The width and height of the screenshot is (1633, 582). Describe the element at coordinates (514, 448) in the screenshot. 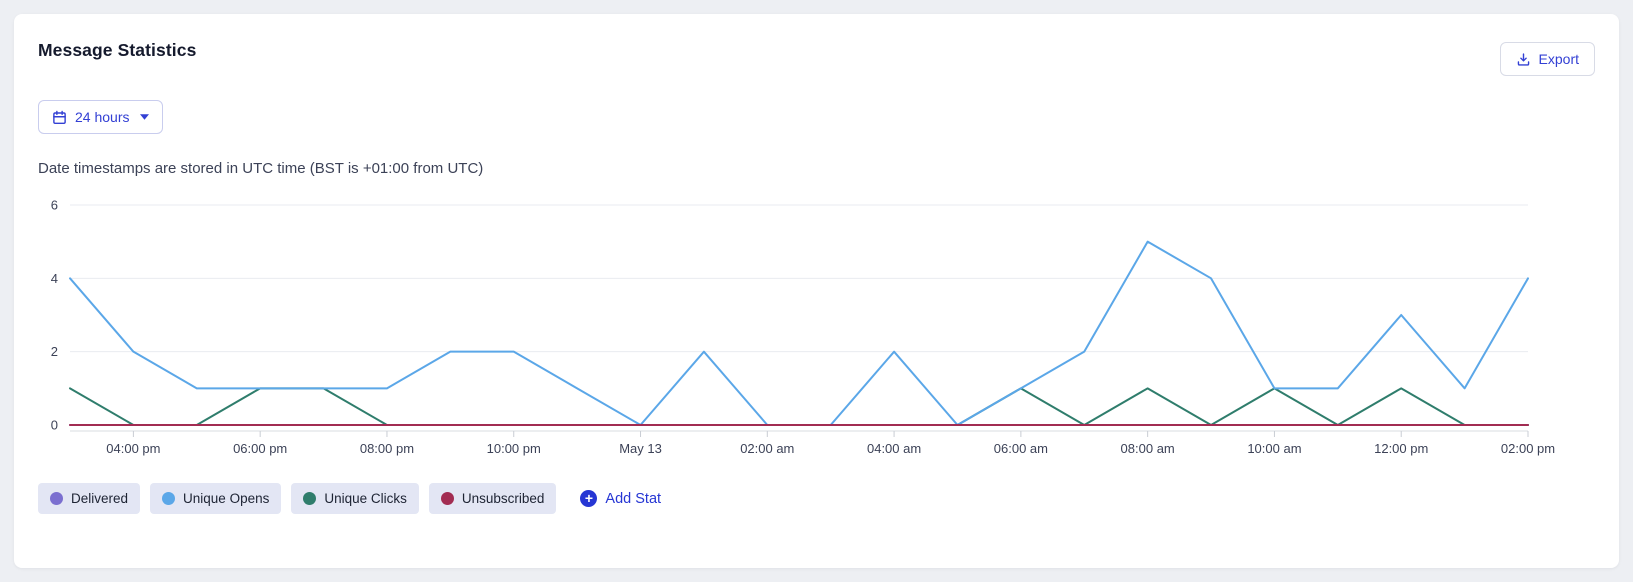

I see `svg-text: 10:00 pm` at that location.